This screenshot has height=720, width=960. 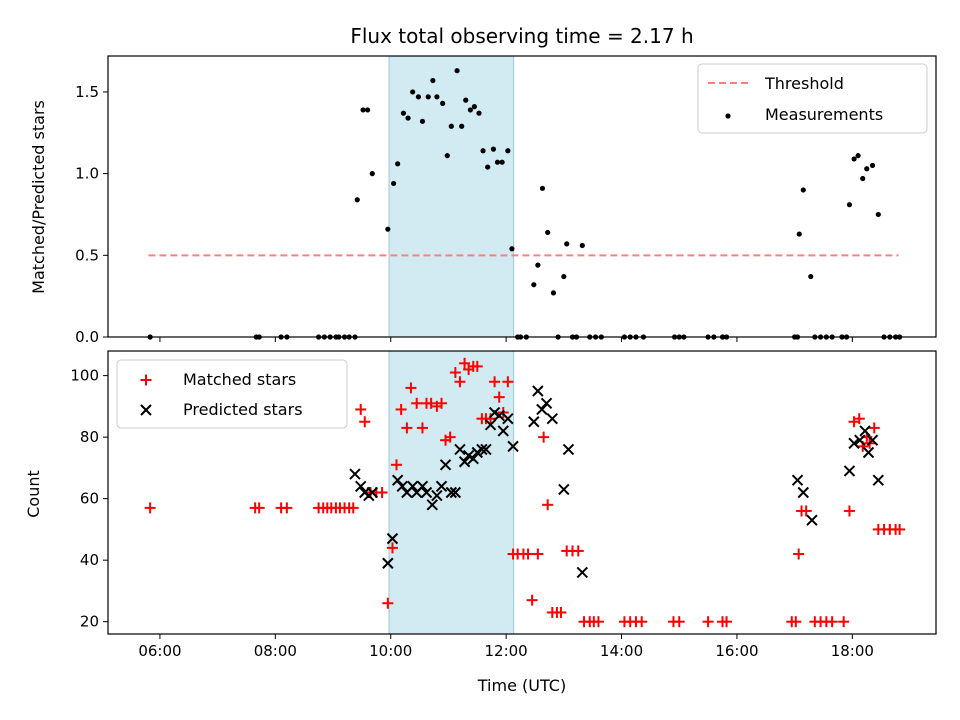 What do you see at coordinates (87, 337) in the screenshot?
I see `top-y-tick-label: 0.0` at bounding box center [87, 337].